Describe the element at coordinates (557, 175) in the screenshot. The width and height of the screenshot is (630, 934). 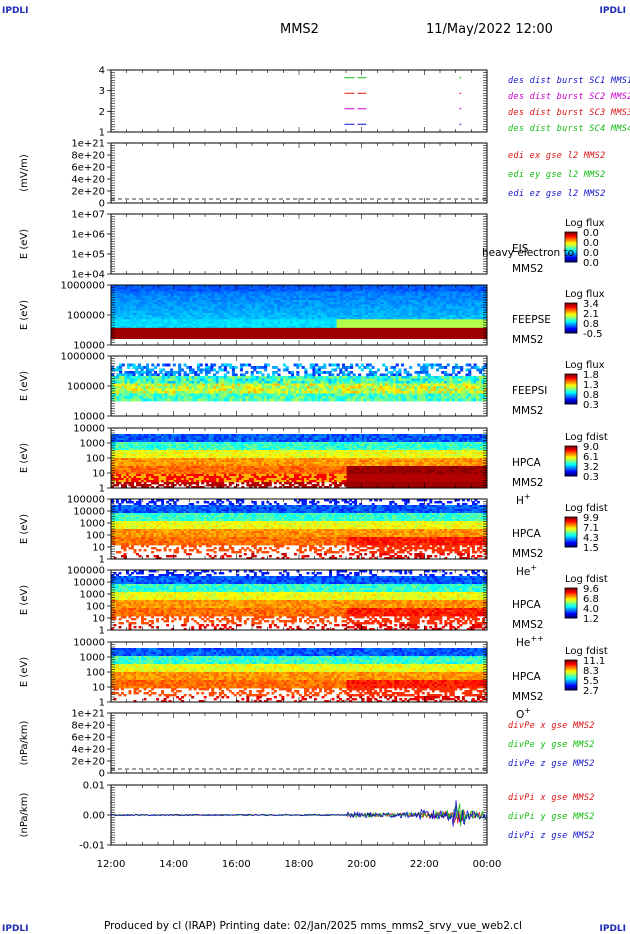
I see `edi-panel-legend-entry: edi ey gse l2 MMS2` at that location.